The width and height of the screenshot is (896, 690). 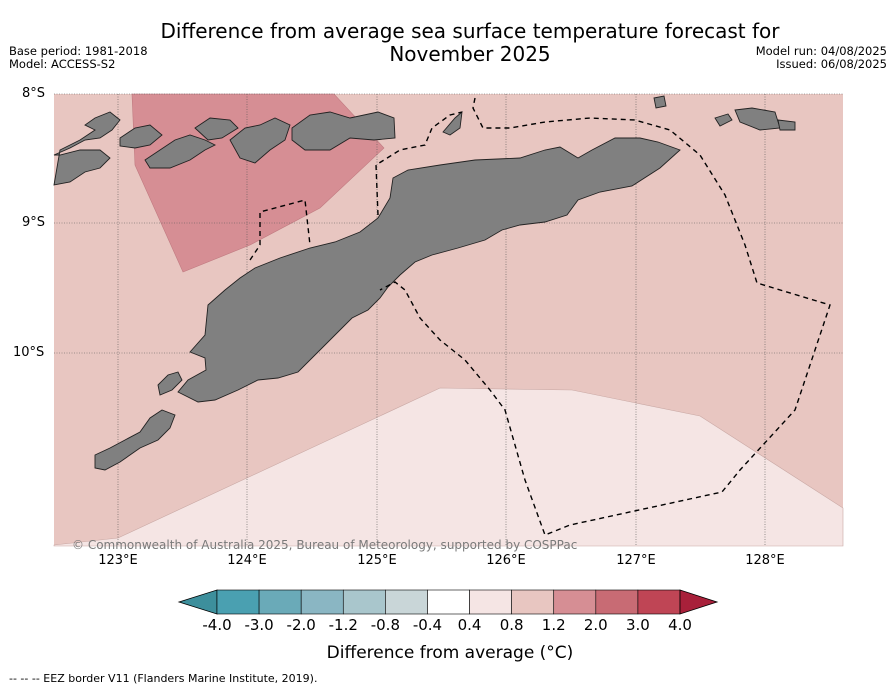 What do you see at coordinates (765, 560) in the screenshot?
I see `lon-label-128e: 128°E` at bounding box center [765, 560].